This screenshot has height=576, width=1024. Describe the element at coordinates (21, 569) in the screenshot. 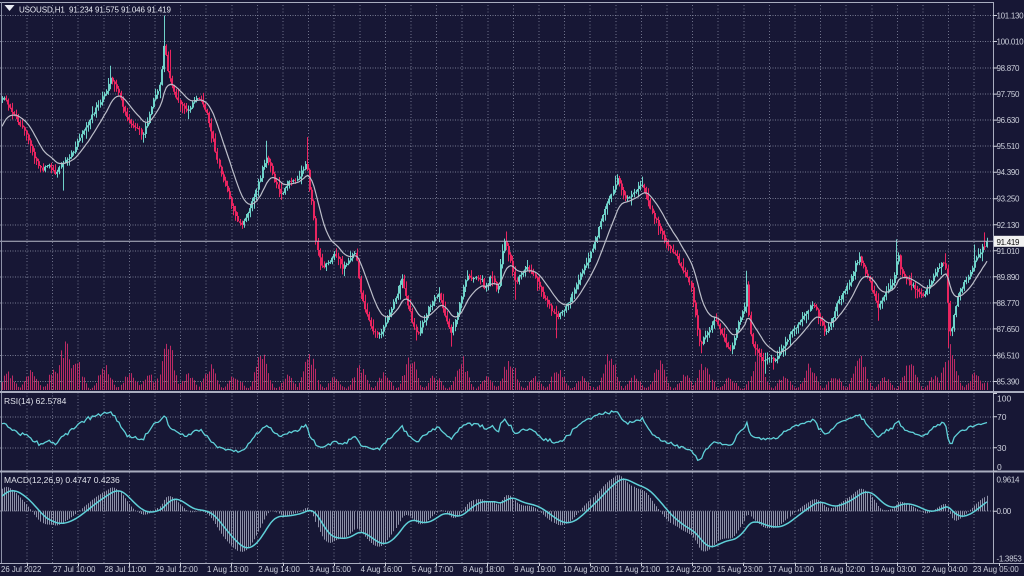

I see `svg-text: 26 Jul 2022` at that location.